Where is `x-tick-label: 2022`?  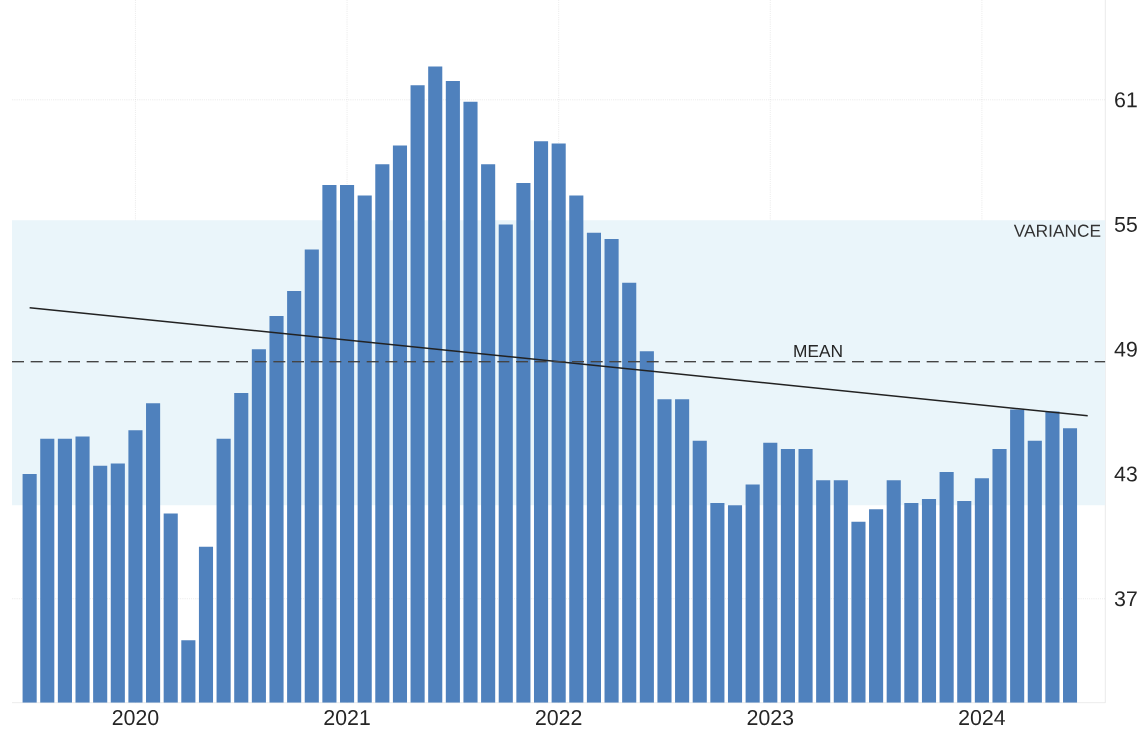
x-tick-label: 2022 is located at coordinates (559, 718).